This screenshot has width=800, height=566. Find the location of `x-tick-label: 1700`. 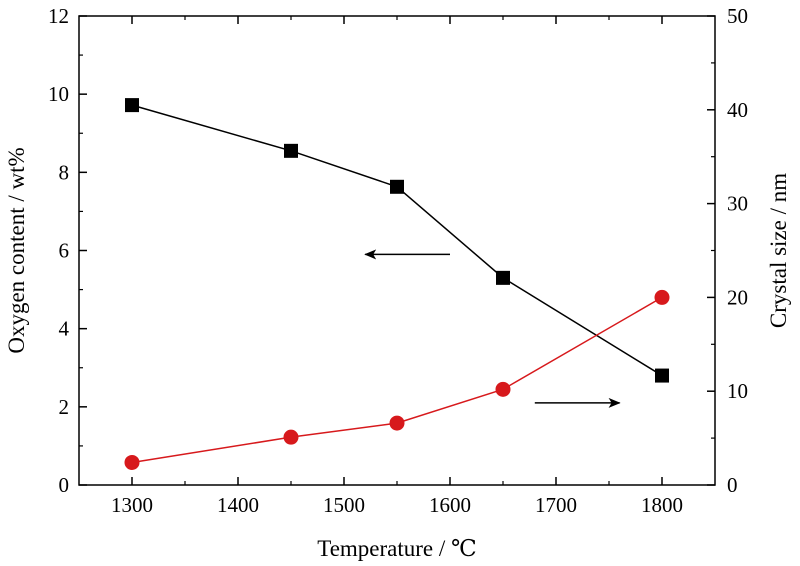

x-tick-label: 1700 is located at coordinates (556, 505).